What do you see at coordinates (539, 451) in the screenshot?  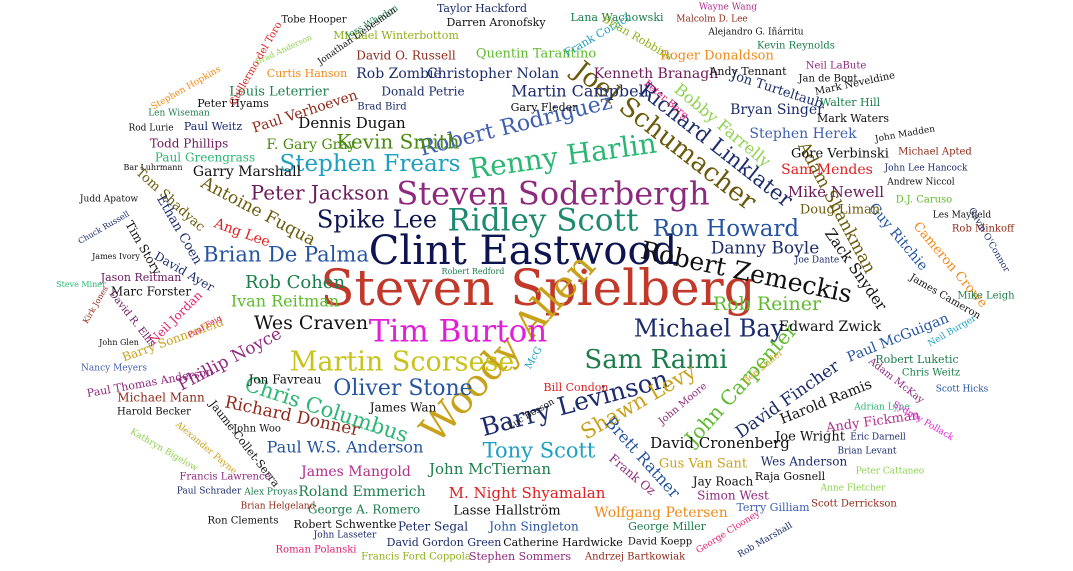 I see `word-tony-scott: Tony Scott` at bounding box center [539, 451].